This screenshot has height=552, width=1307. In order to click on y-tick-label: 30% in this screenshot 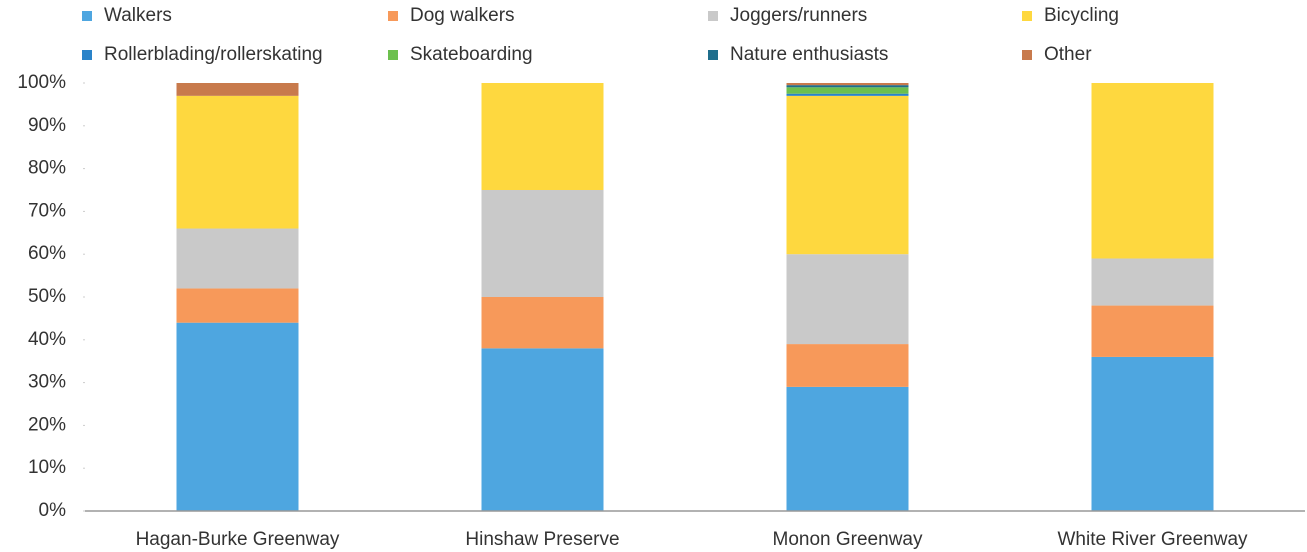, I will do `click(47, 382)`.